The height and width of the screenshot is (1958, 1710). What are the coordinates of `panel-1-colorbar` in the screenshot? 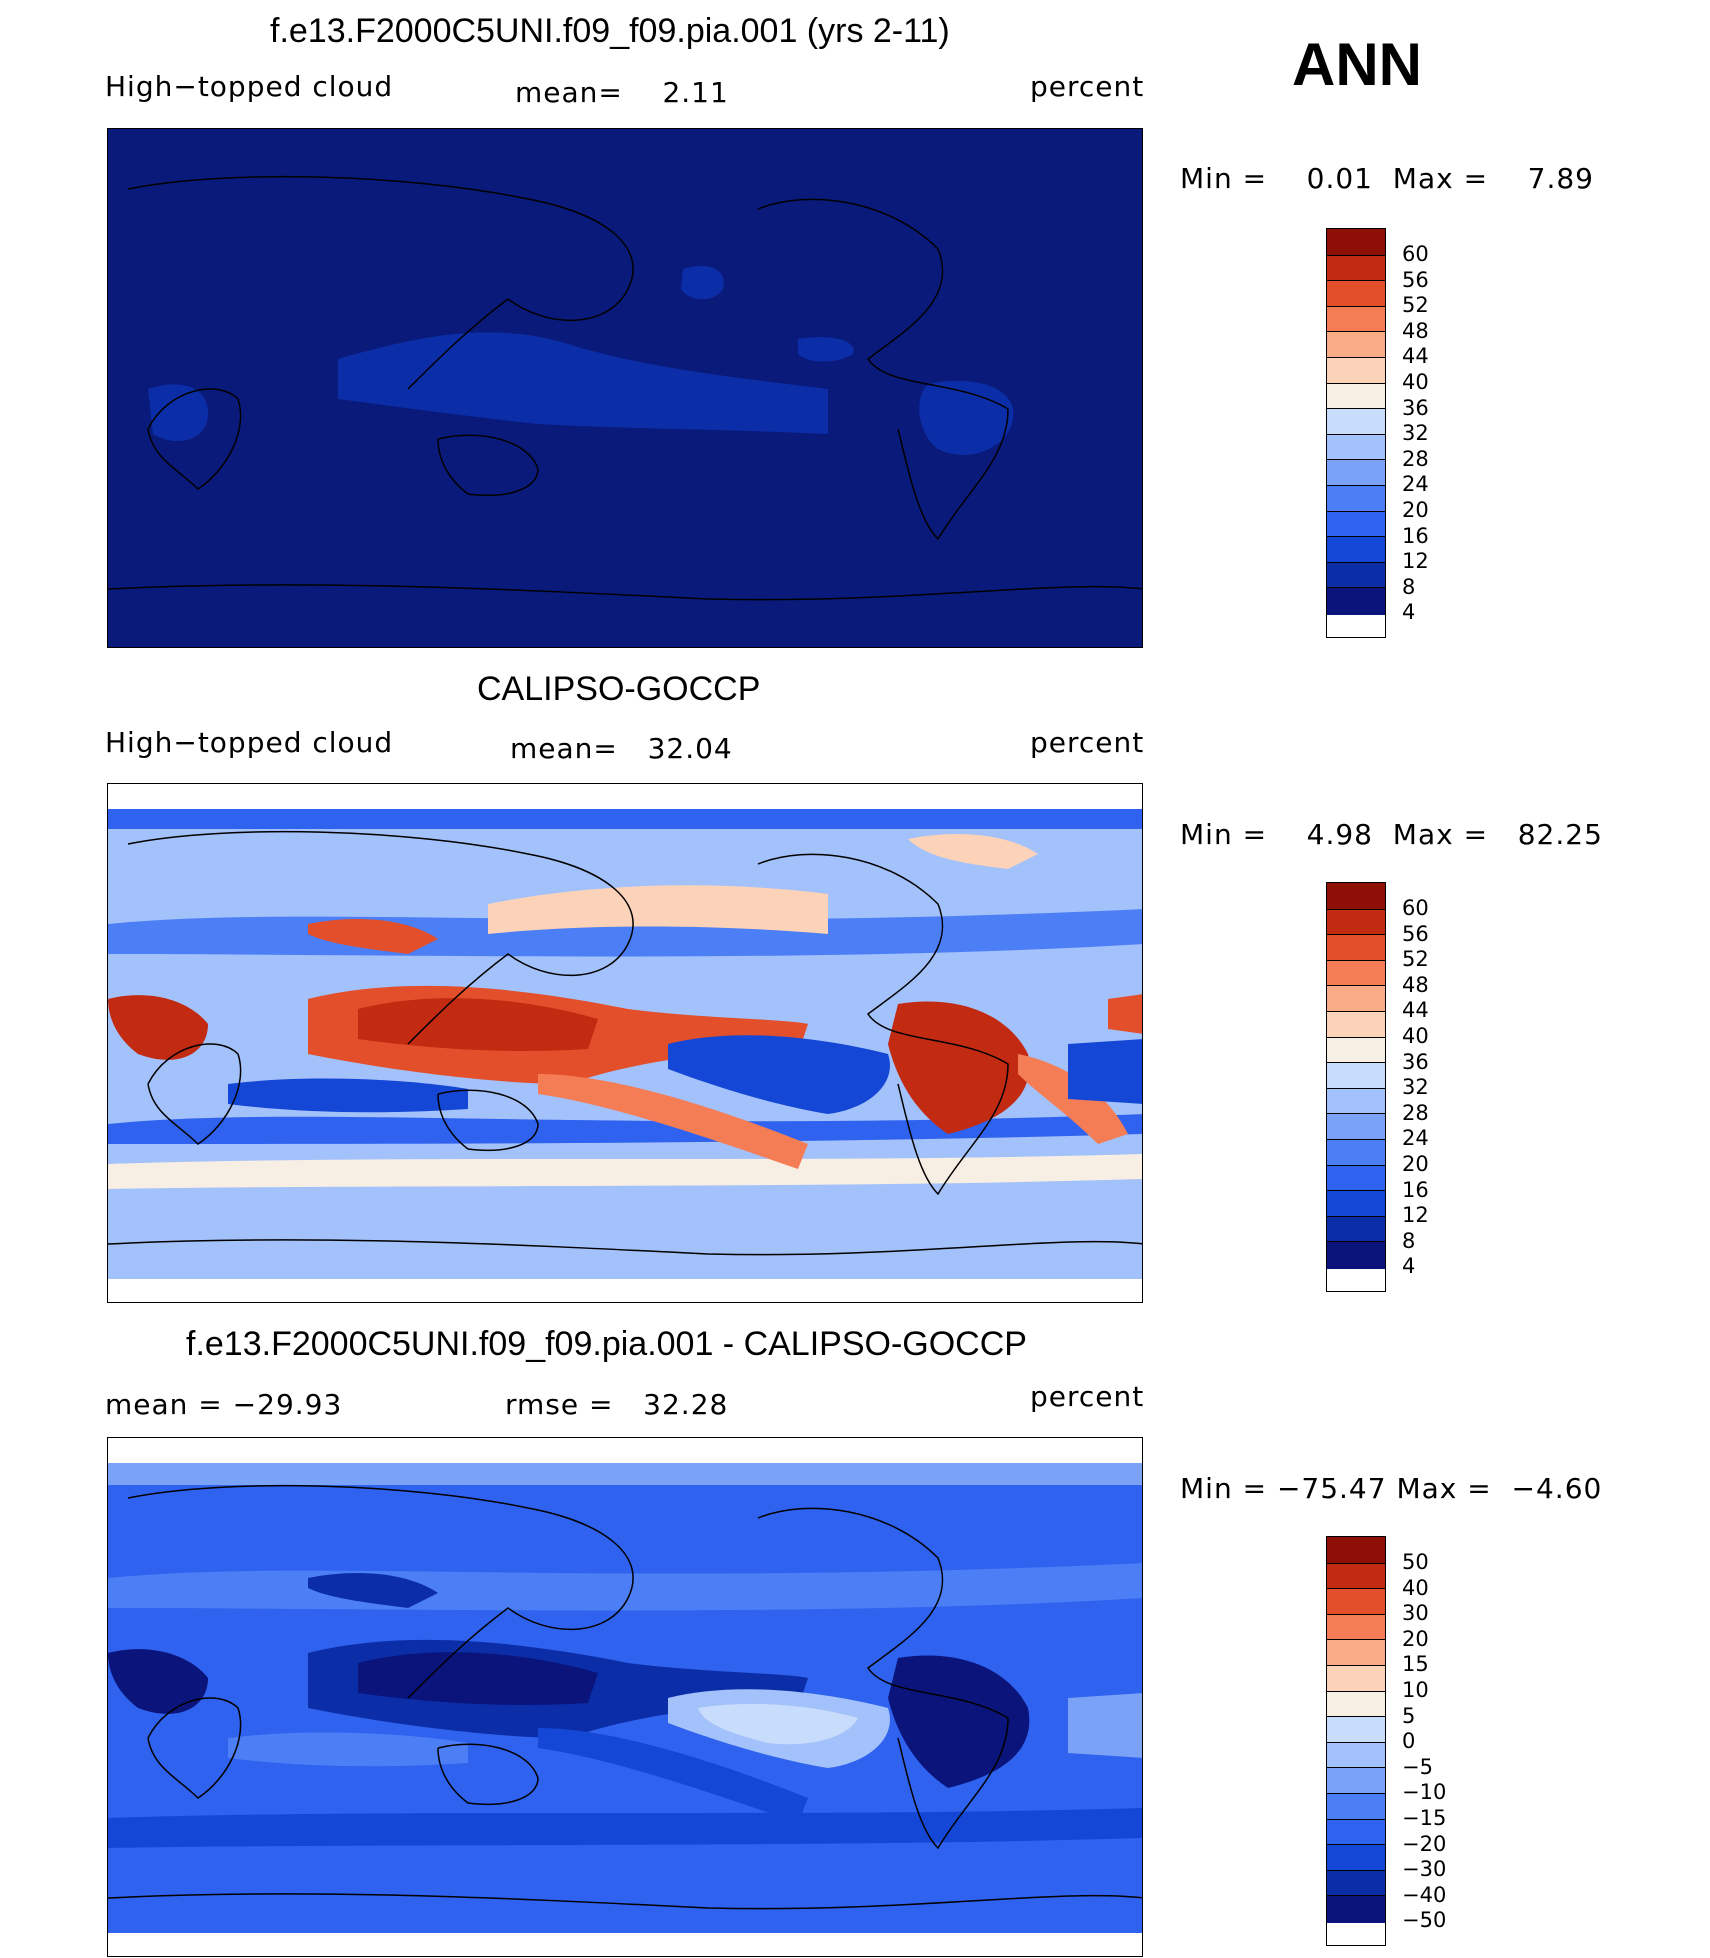 It's located at (1356, 433).